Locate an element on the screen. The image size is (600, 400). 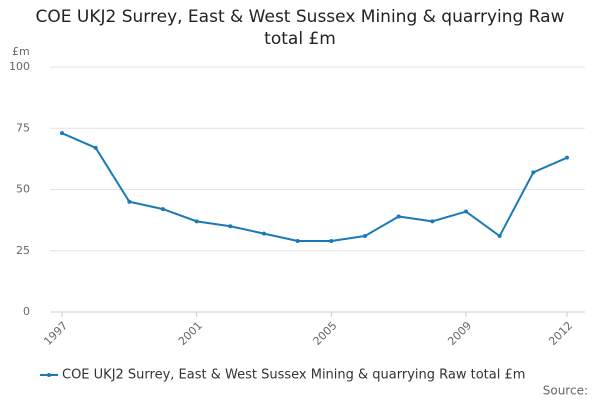
x-tick-label: 1997 is located at coordinates (55, 333).